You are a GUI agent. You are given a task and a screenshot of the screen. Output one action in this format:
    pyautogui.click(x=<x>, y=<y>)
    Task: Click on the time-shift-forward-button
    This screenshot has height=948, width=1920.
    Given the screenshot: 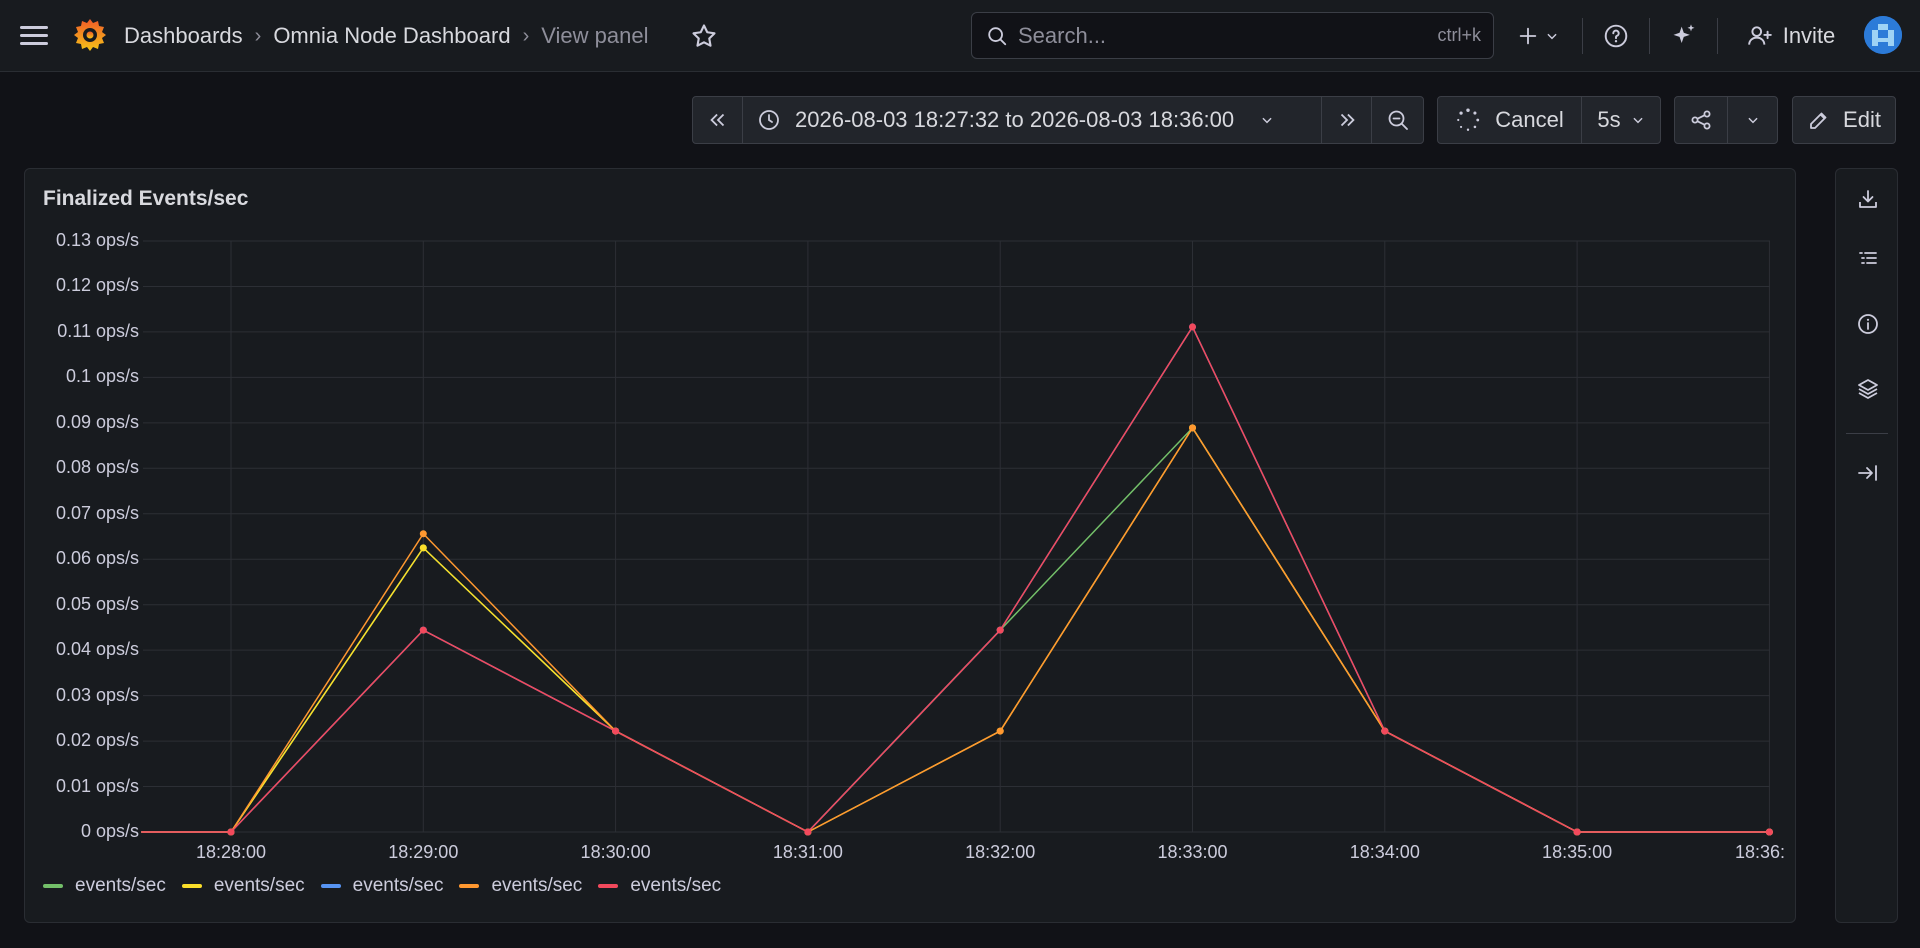 What is the action you would take?
    pyautogui.click(x=1346, y=120)
    